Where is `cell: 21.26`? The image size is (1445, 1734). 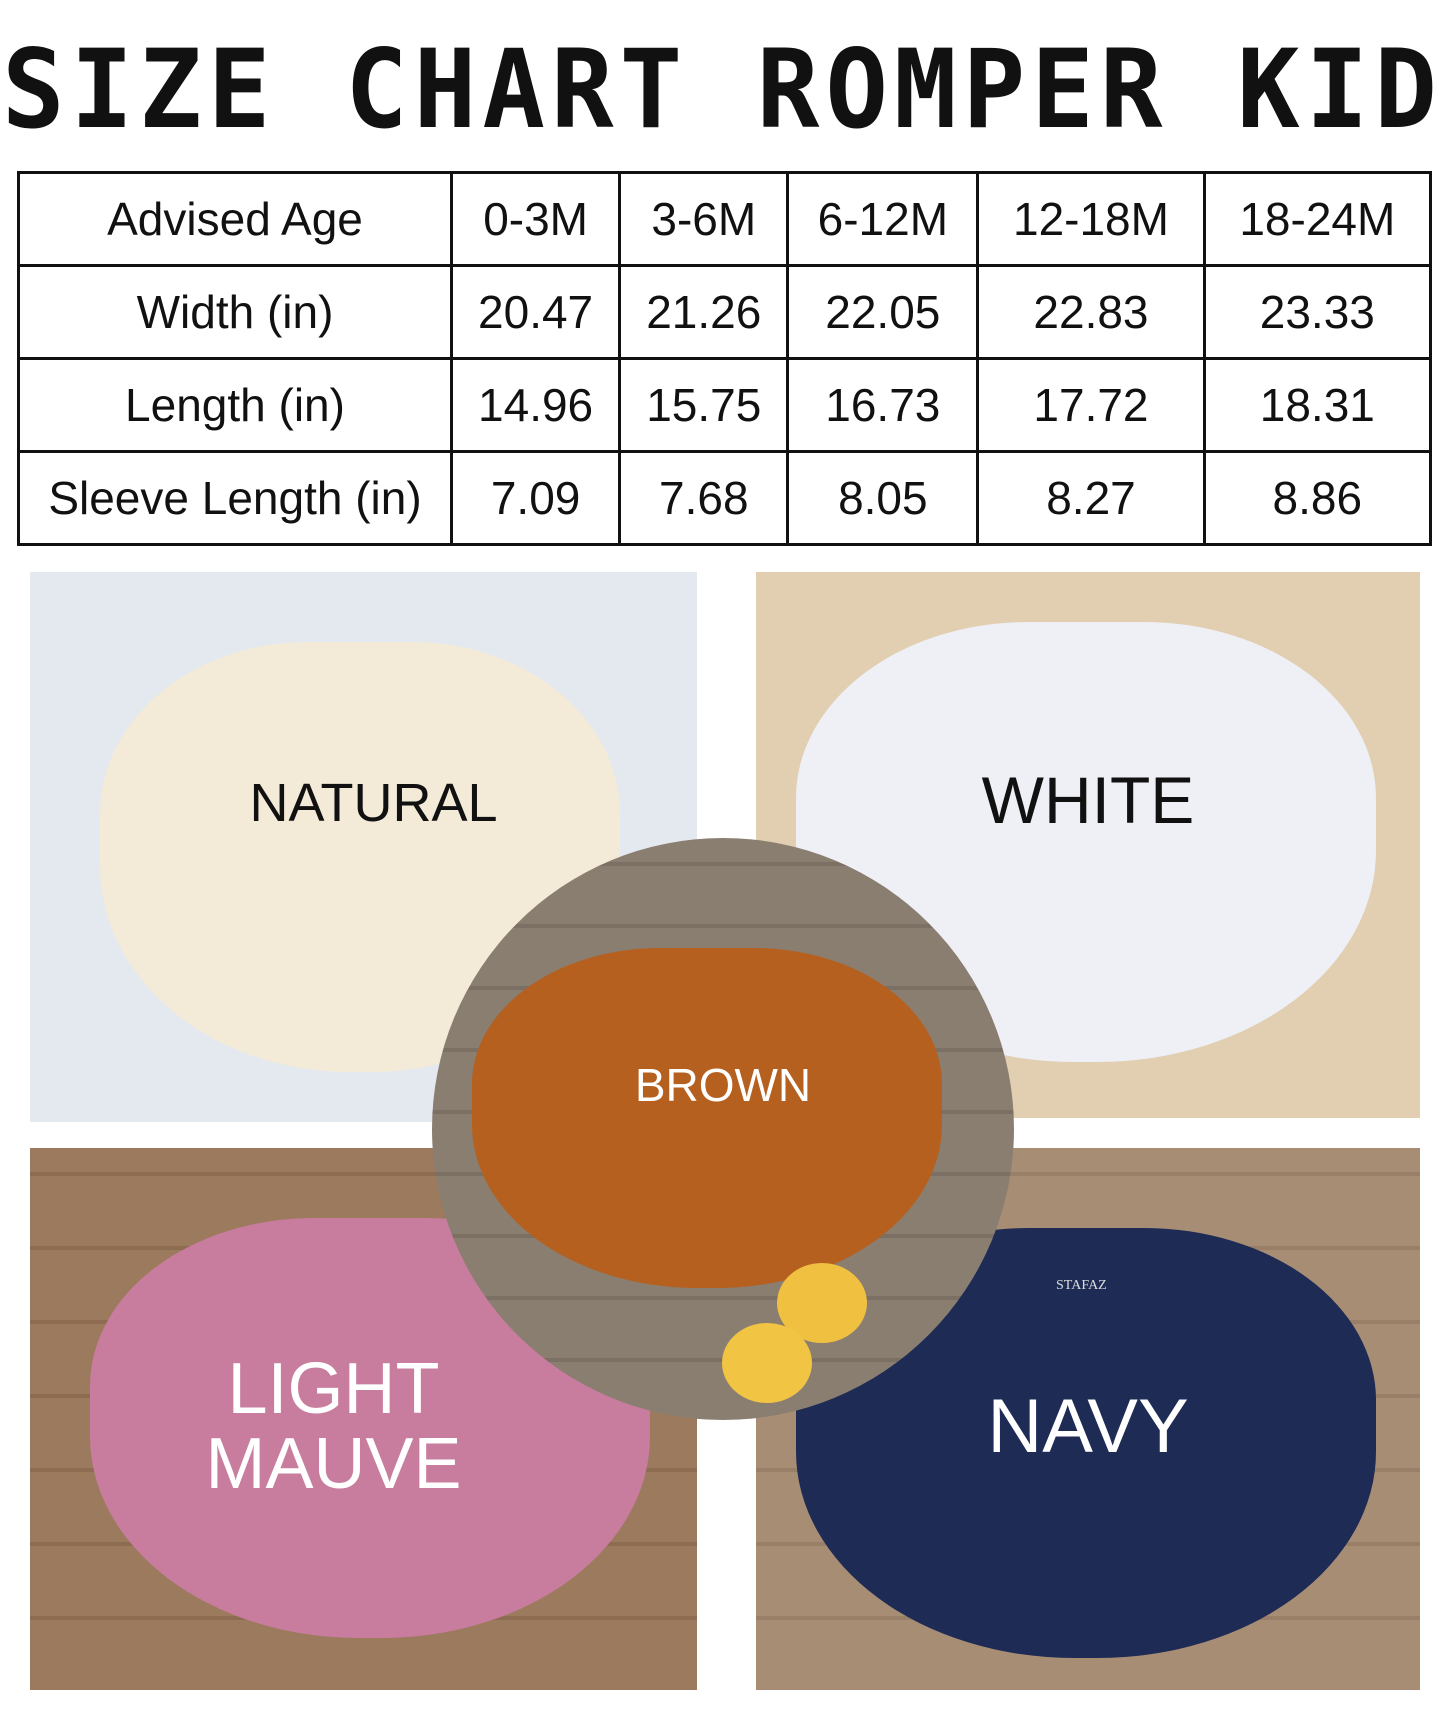 cell: 21.26 is located at coordinates (704, 312).